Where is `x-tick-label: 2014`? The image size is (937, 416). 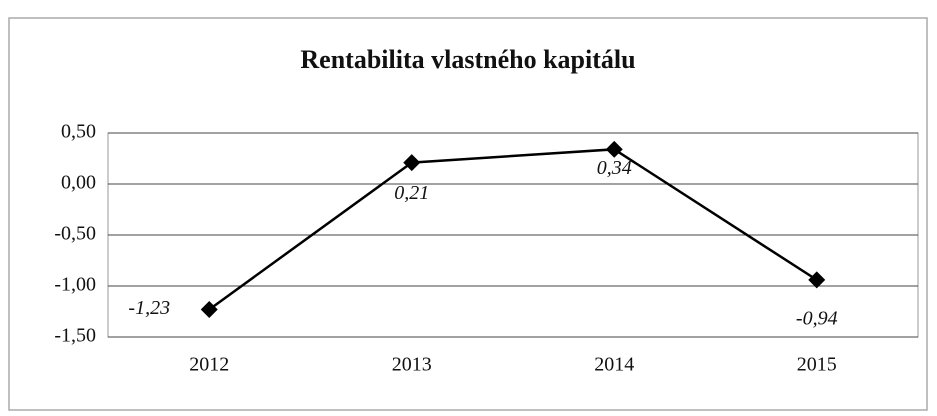 x-tick-label: 2014 is located at coordinates (614, 365).